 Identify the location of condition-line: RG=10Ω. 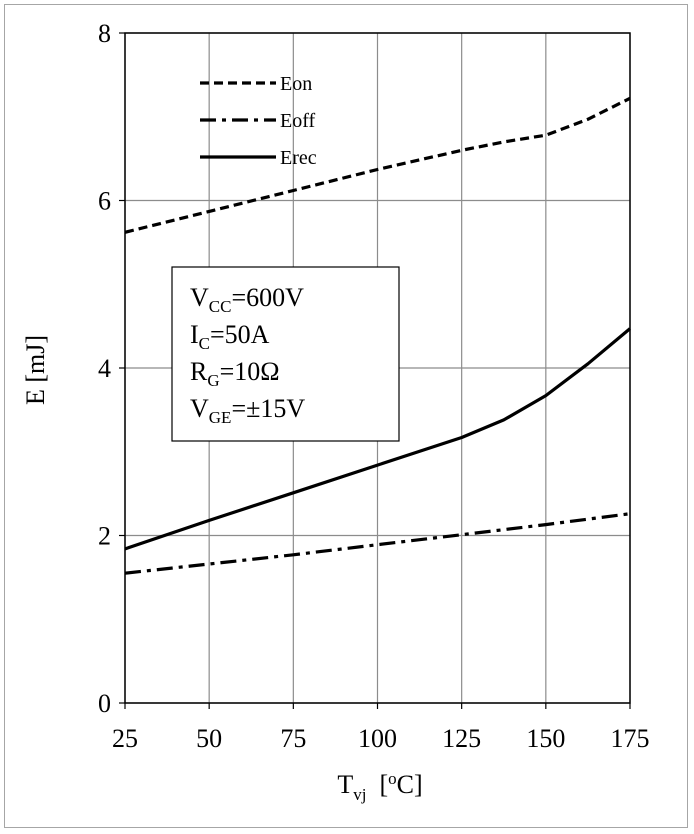
(235, 373).